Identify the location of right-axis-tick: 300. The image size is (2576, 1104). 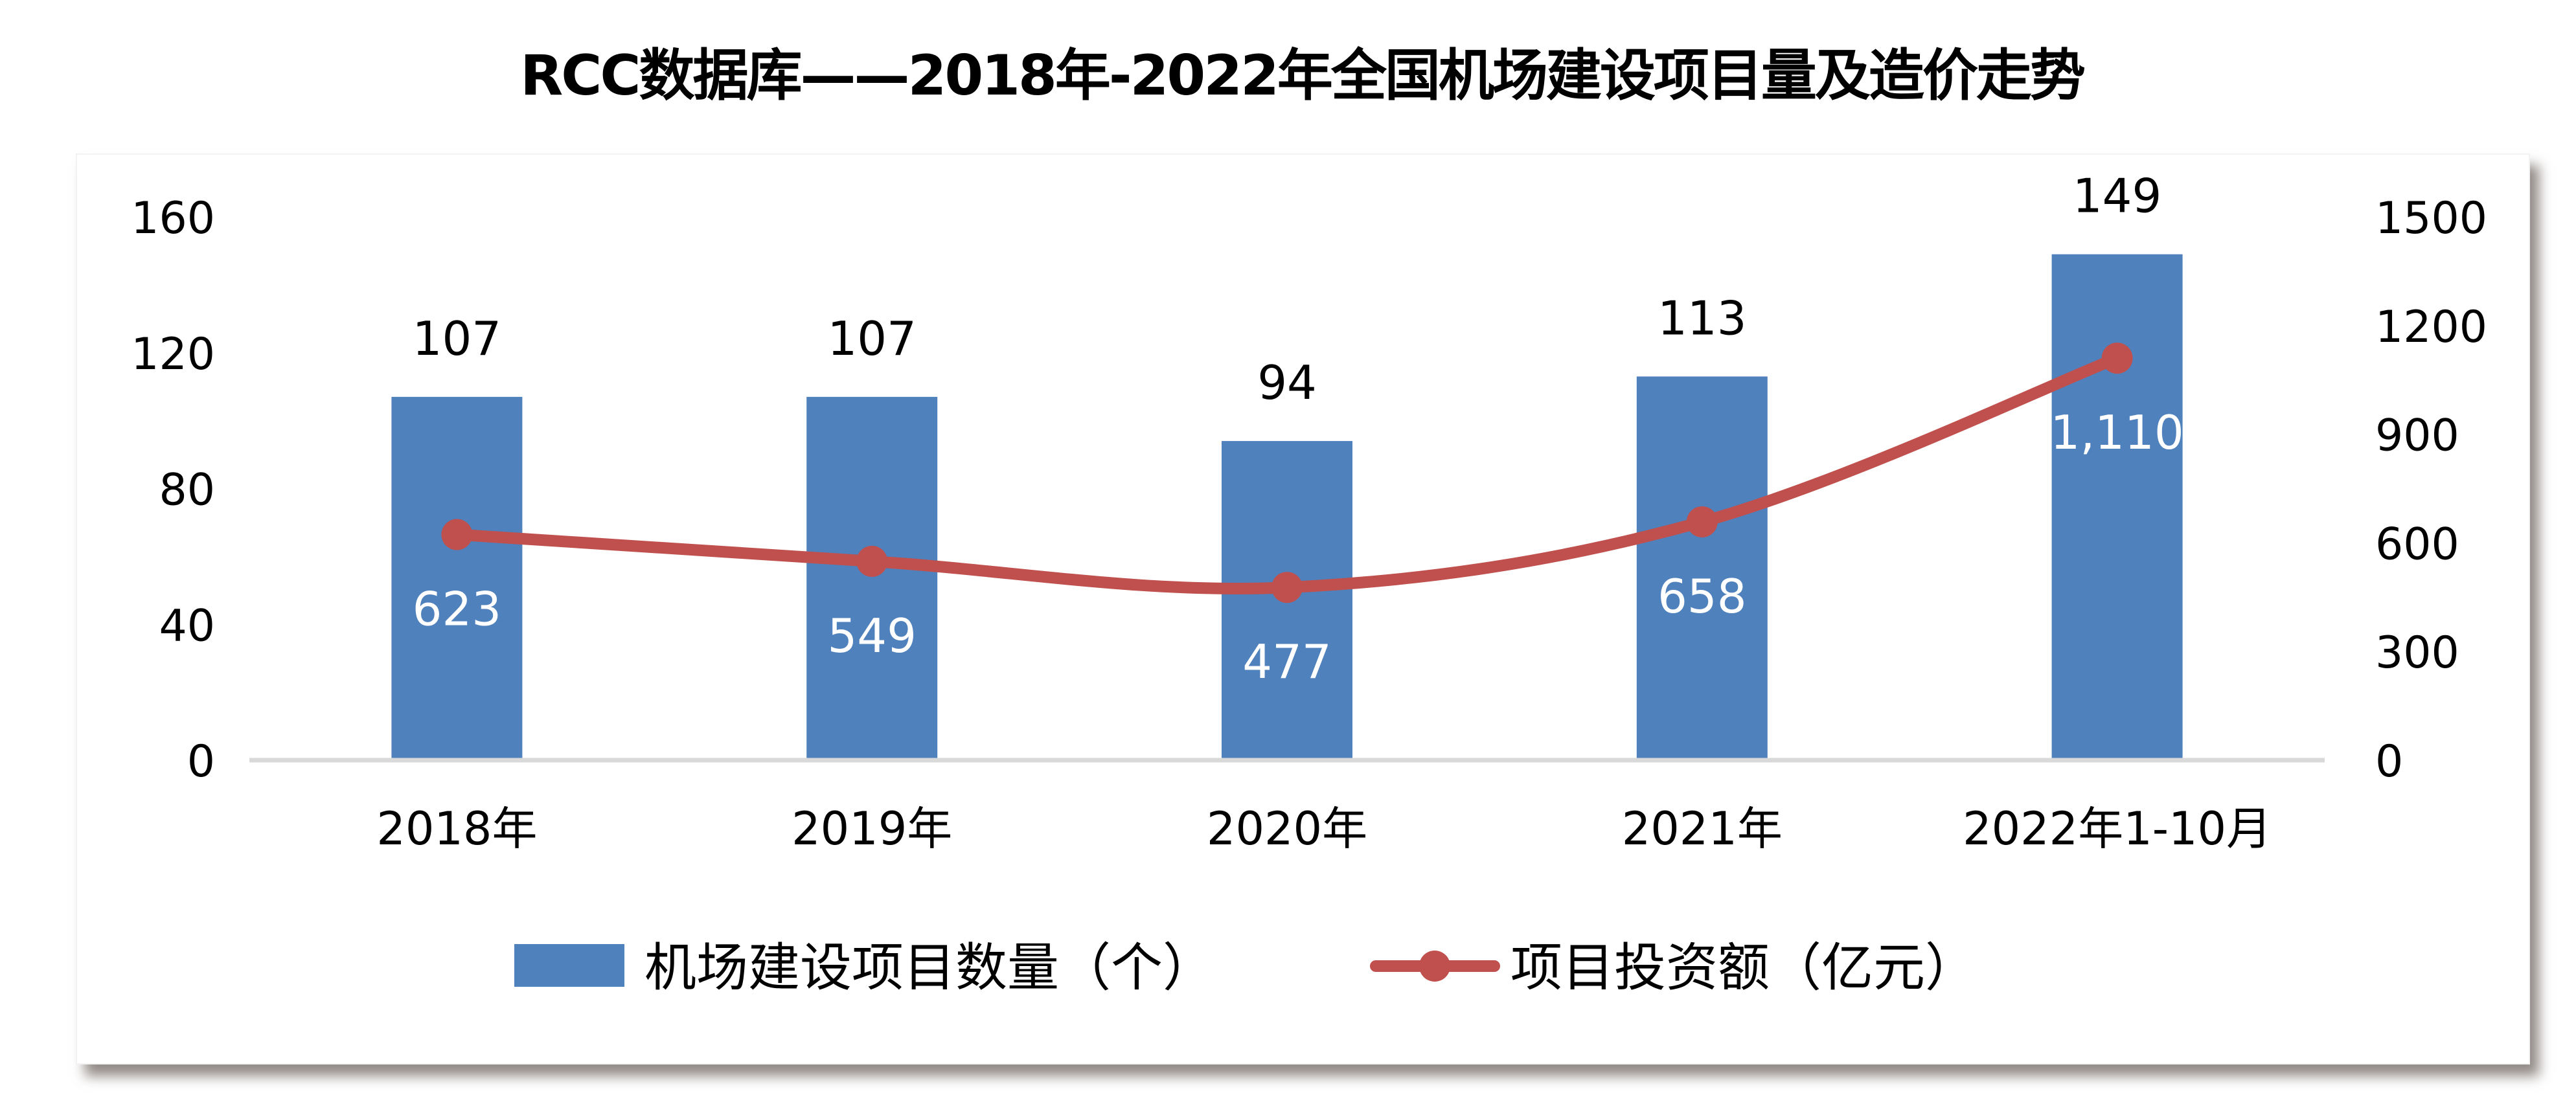
(2417, 653).